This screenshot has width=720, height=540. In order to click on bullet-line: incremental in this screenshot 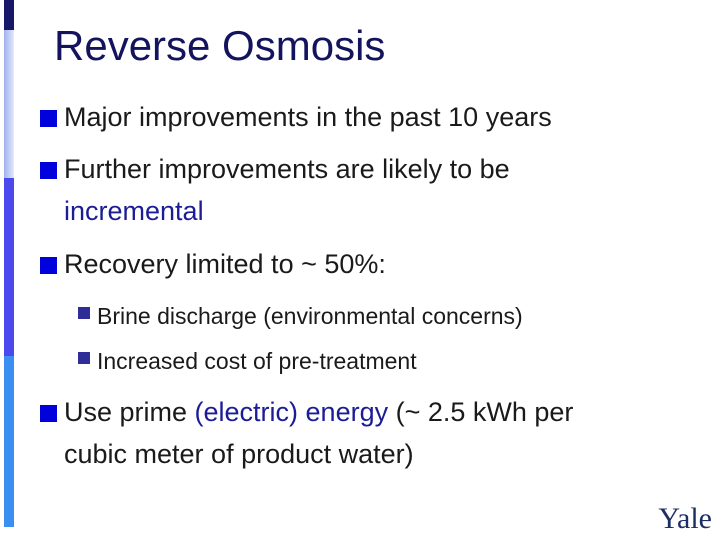, I will do `click(287, 211)`.